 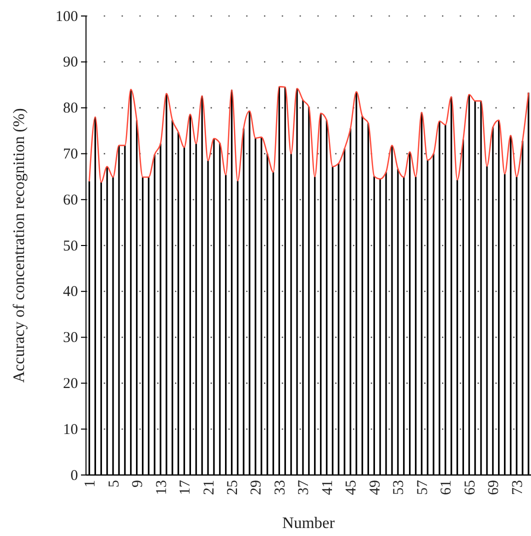 I want to click on y-tick-label: 50, so click(x=70, y=246).